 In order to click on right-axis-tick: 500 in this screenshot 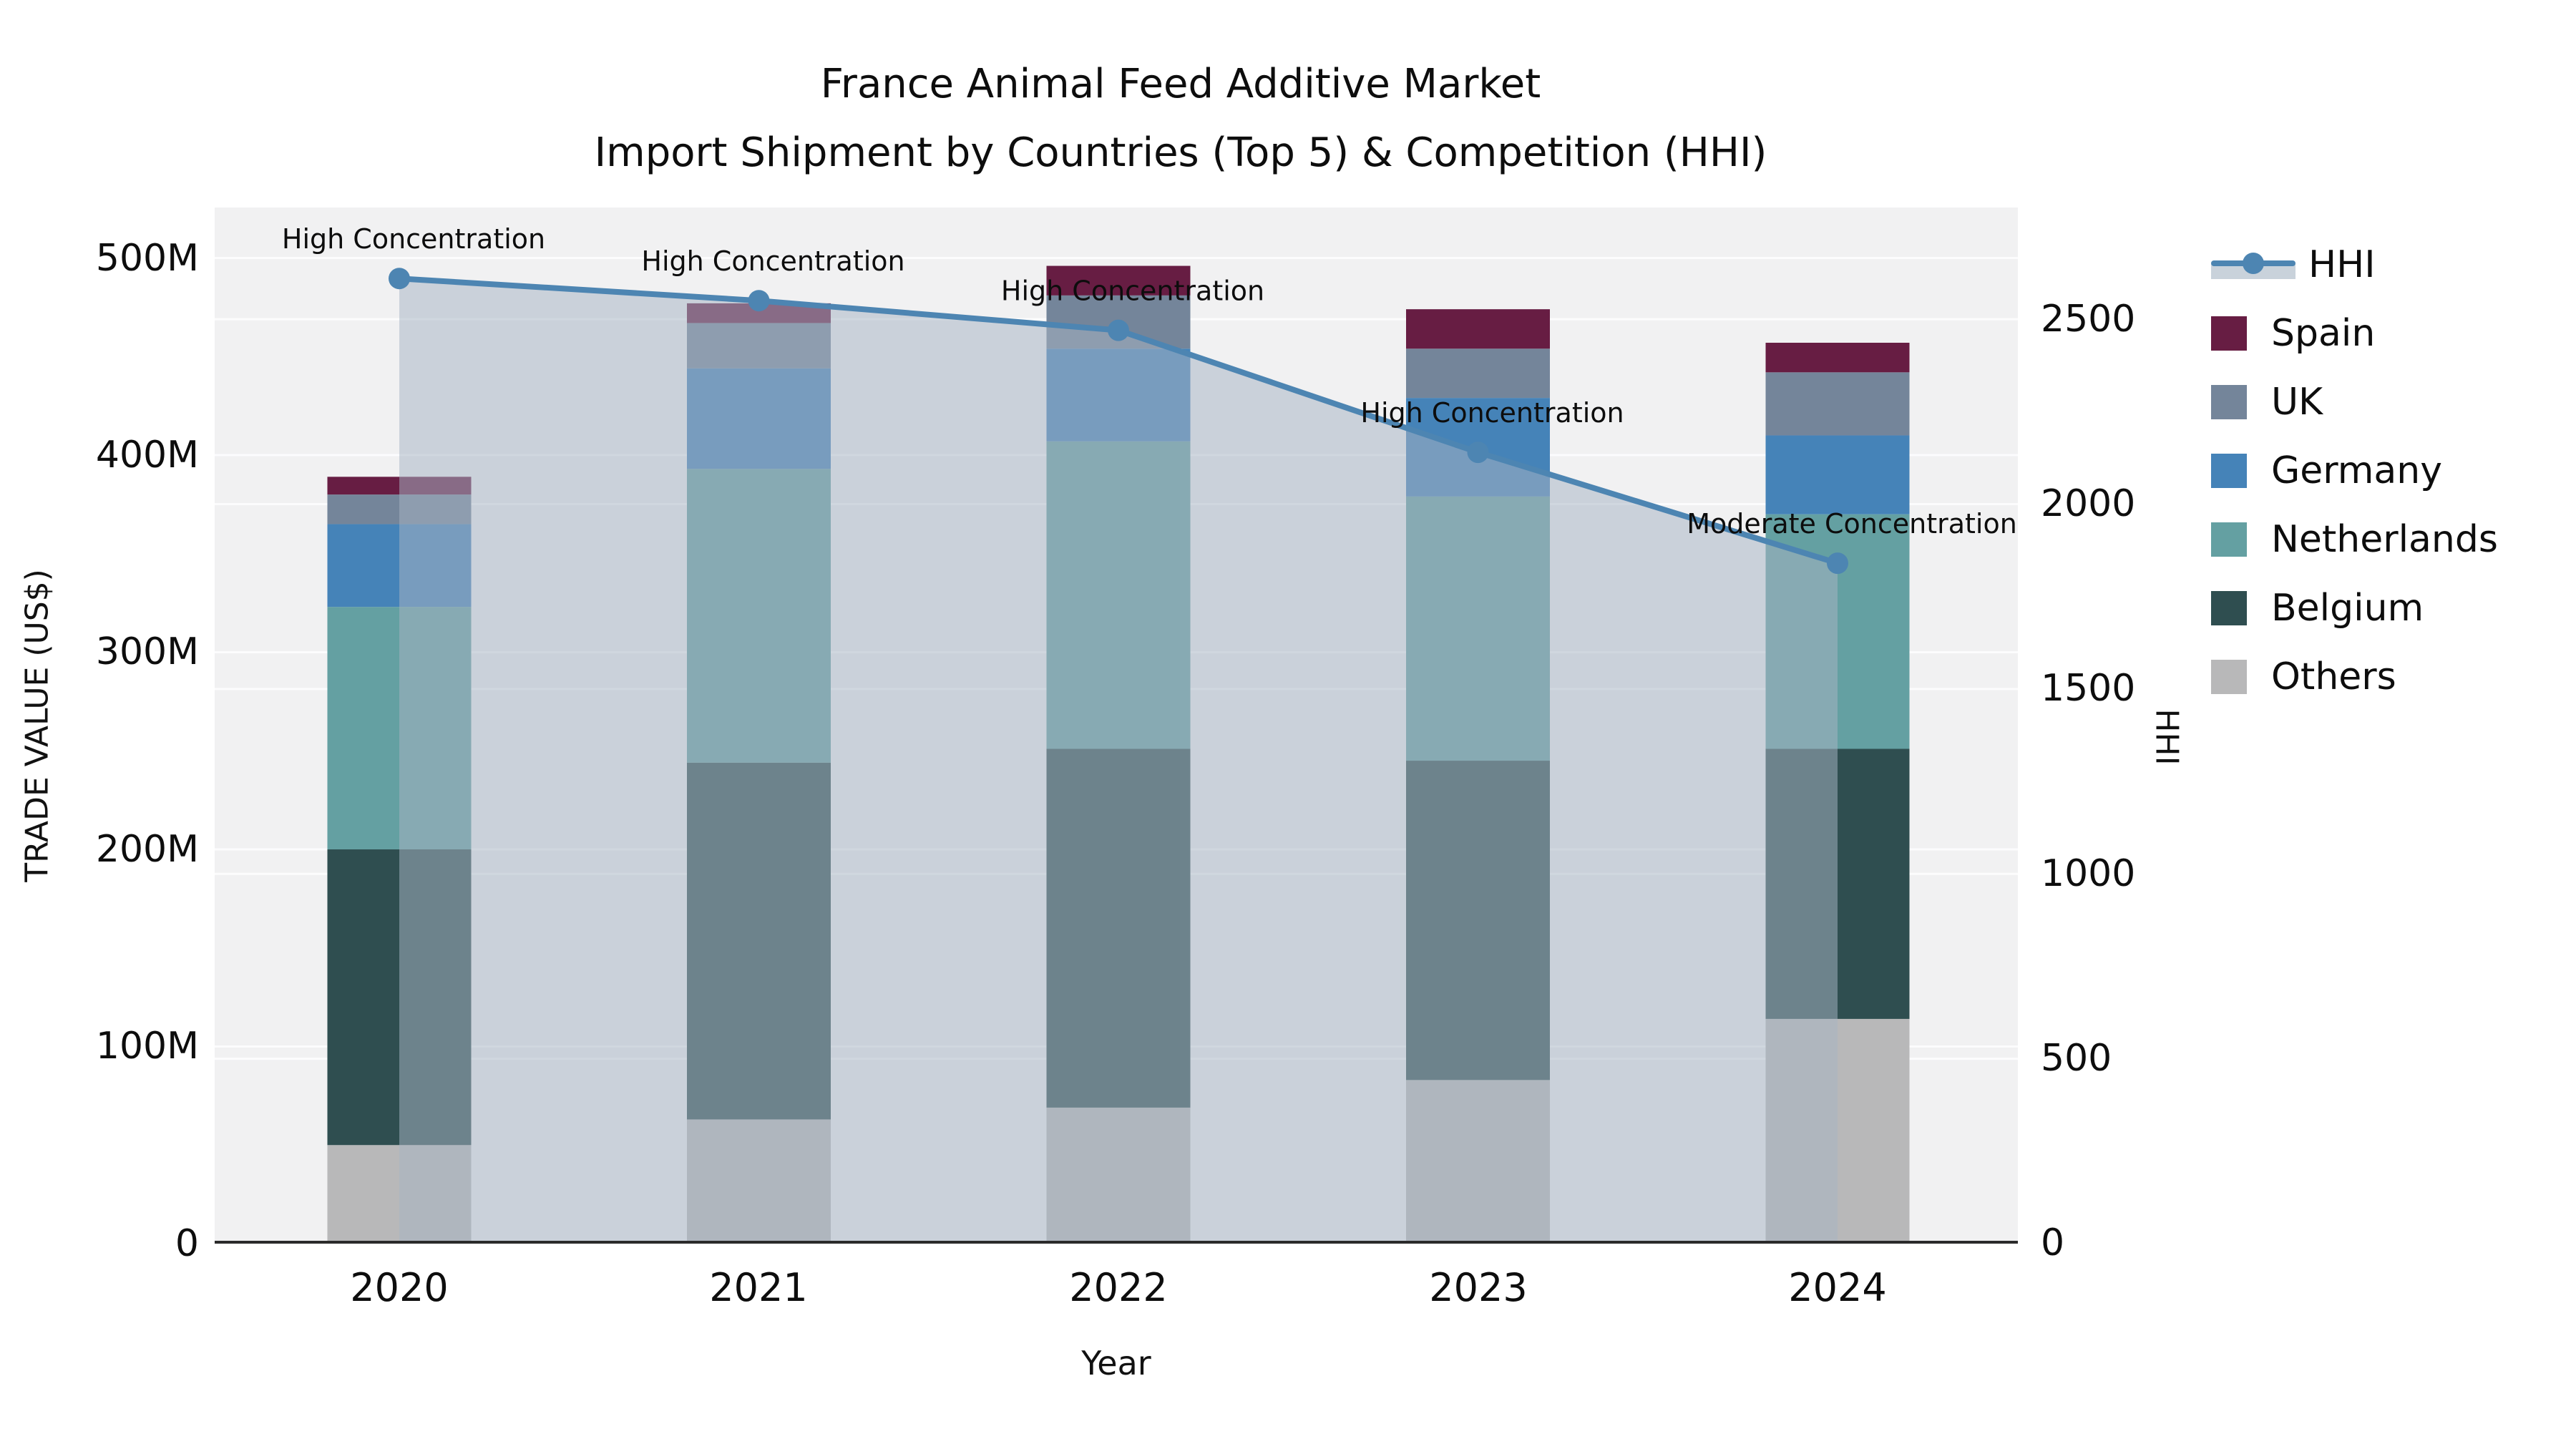, I will do `click(2076, 1058)`.